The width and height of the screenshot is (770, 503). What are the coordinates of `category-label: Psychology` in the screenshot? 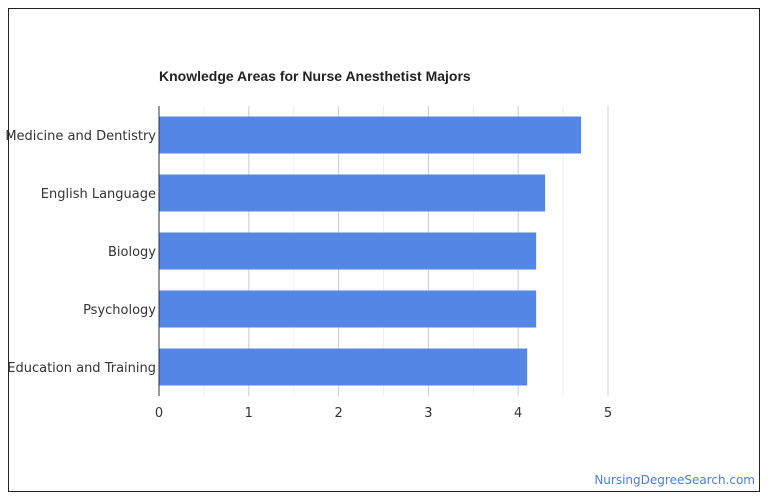 It's located at (119, 310).